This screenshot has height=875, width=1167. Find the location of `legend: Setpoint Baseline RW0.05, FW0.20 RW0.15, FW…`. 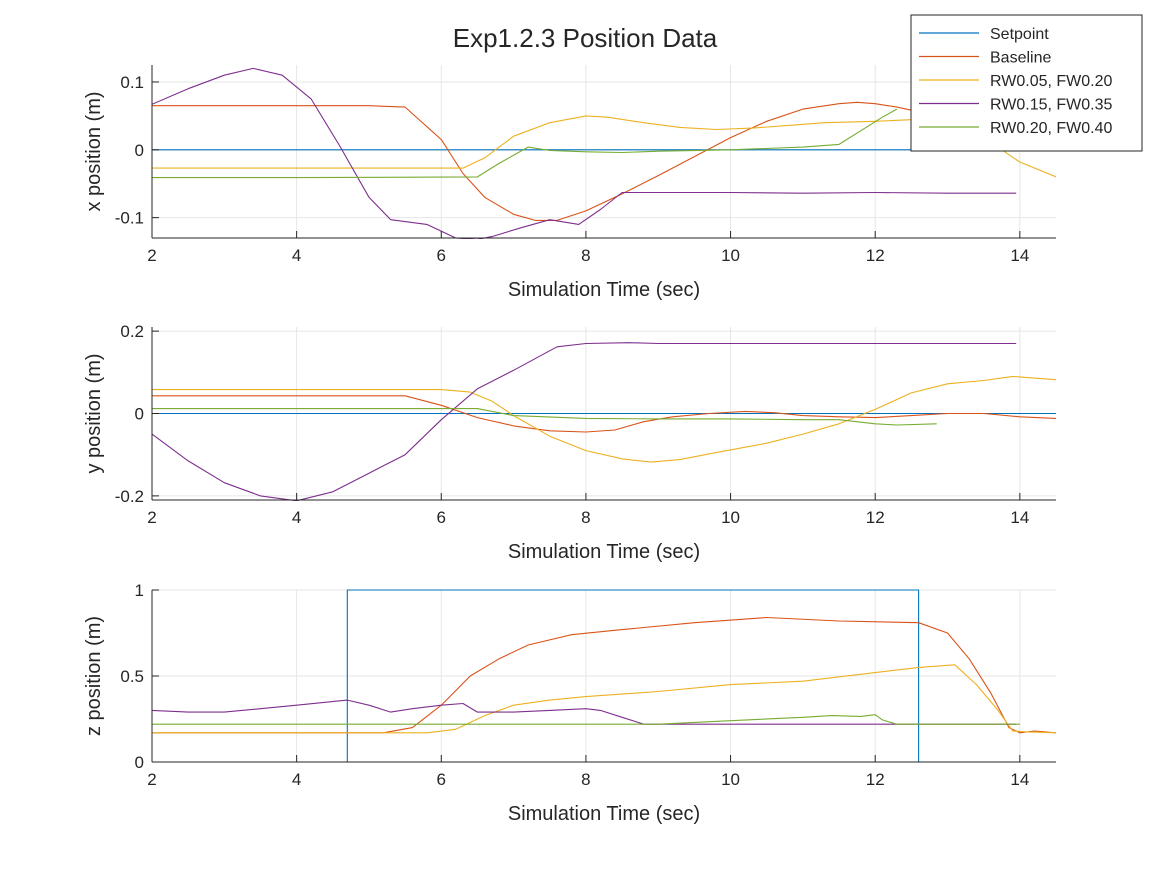

legend: Setpoint Baseline RW0.05, FW0.20 RW0.15, FW… is located at coordinates (1026, 83).